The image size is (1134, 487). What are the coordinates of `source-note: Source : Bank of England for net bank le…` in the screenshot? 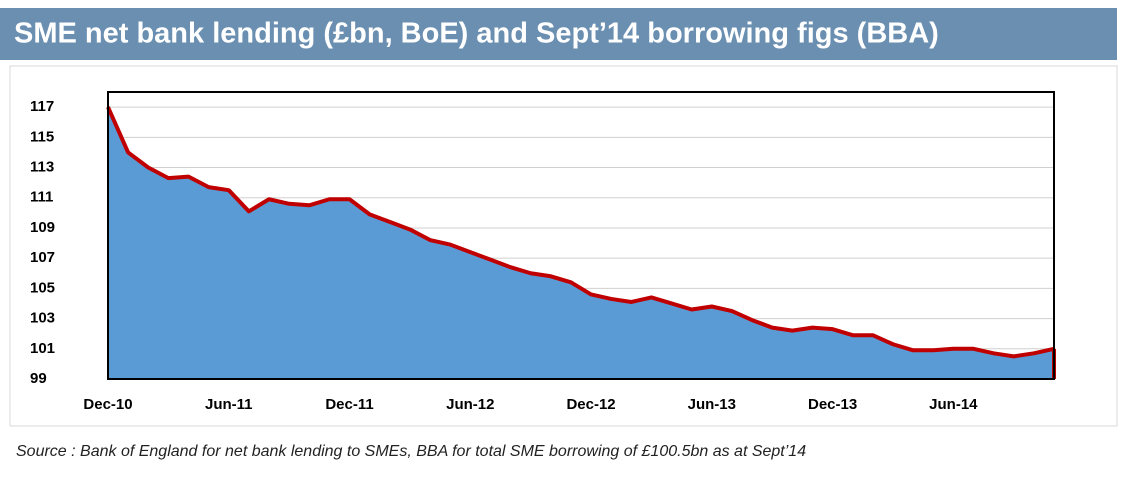 It's located at (411, 451).